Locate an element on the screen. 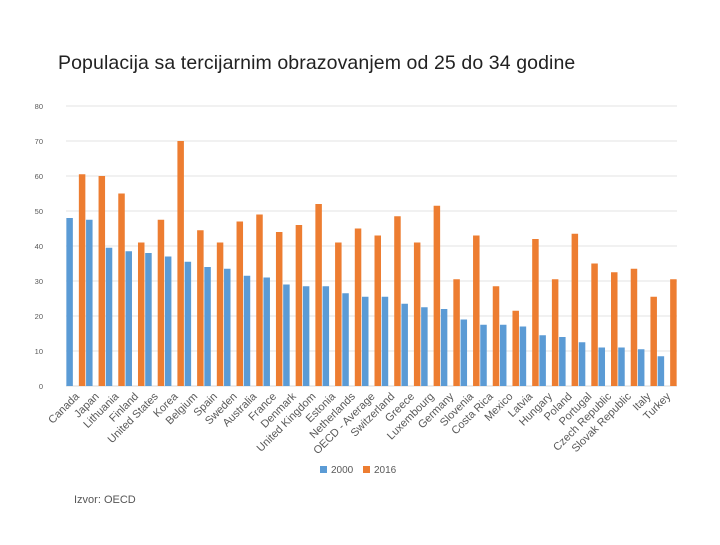 The image size is (720, 545). bar-2016-australia is located at coordinates (259, 300).